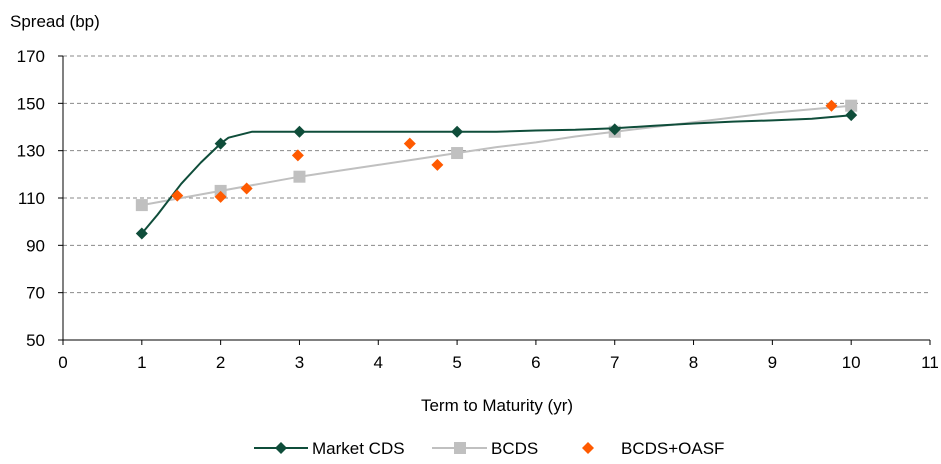  What do you see at coordinates (693, 362) in the screenshot?
I see `x-tick-label-8: 8` at bounding box center [693, 362].